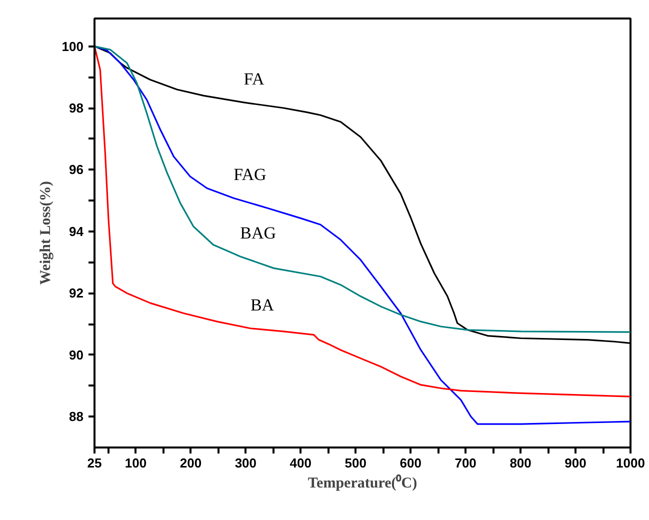 The height and width of the screenshot is (520, 649). What do you see at coordinates (76, 108) in the screenshot?
I see `y-tick-label: 98` at bounding box center [76, 108].